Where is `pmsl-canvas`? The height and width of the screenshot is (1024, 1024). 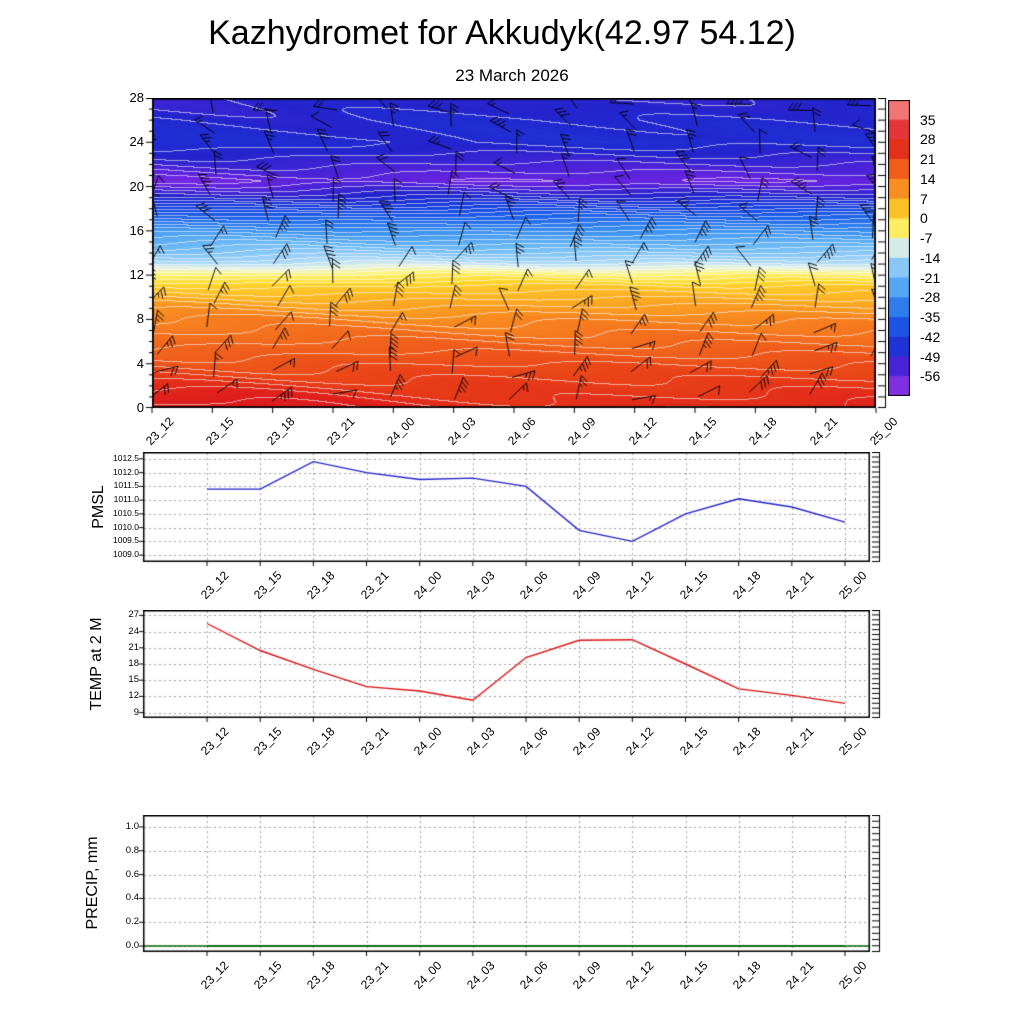 pmsl-canvas is located at coordinates (516, 514).